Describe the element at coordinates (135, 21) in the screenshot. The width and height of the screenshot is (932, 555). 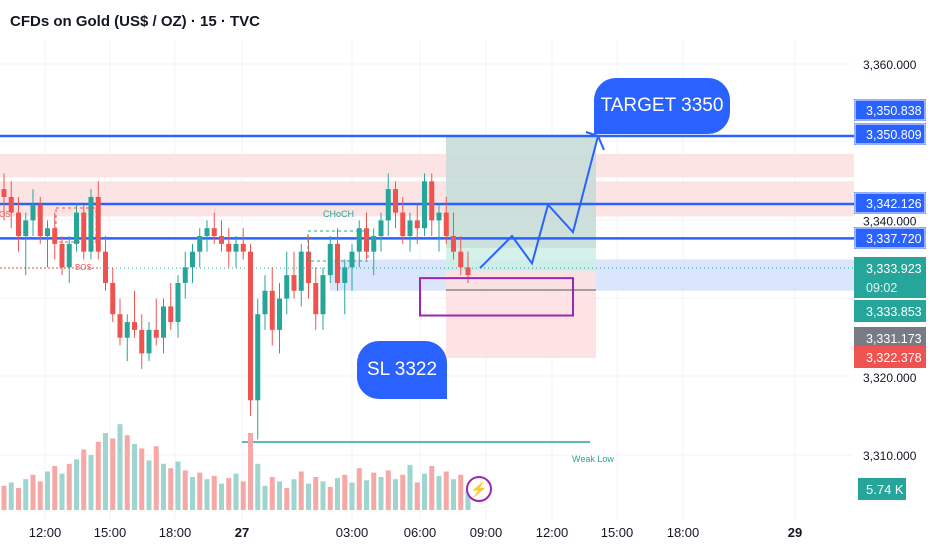
I see `chart-title: CFDs on Gold (US$ / OZ) · 15 · TVC` at that location.